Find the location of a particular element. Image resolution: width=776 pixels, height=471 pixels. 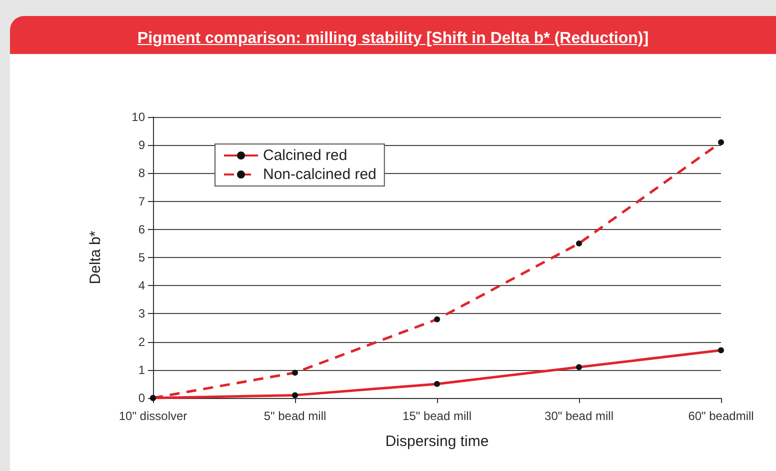

legend-label: Calcined red is located at coordinates (305, 155).